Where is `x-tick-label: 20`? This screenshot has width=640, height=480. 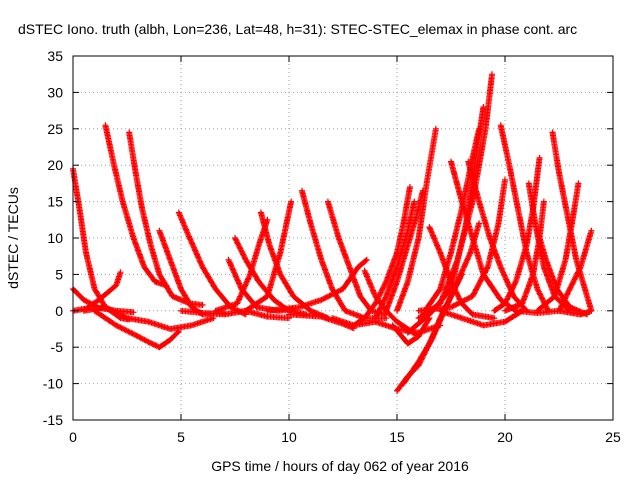 x-tick-label: 20 is located at coordinates (505, 437).